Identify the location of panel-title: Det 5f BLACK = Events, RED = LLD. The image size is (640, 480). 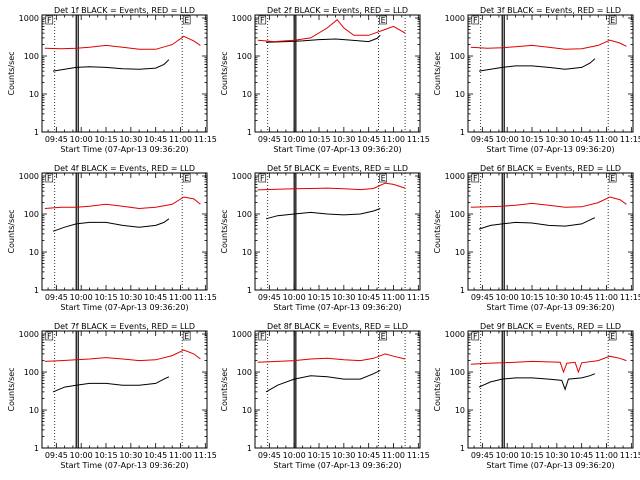
(337, 168).